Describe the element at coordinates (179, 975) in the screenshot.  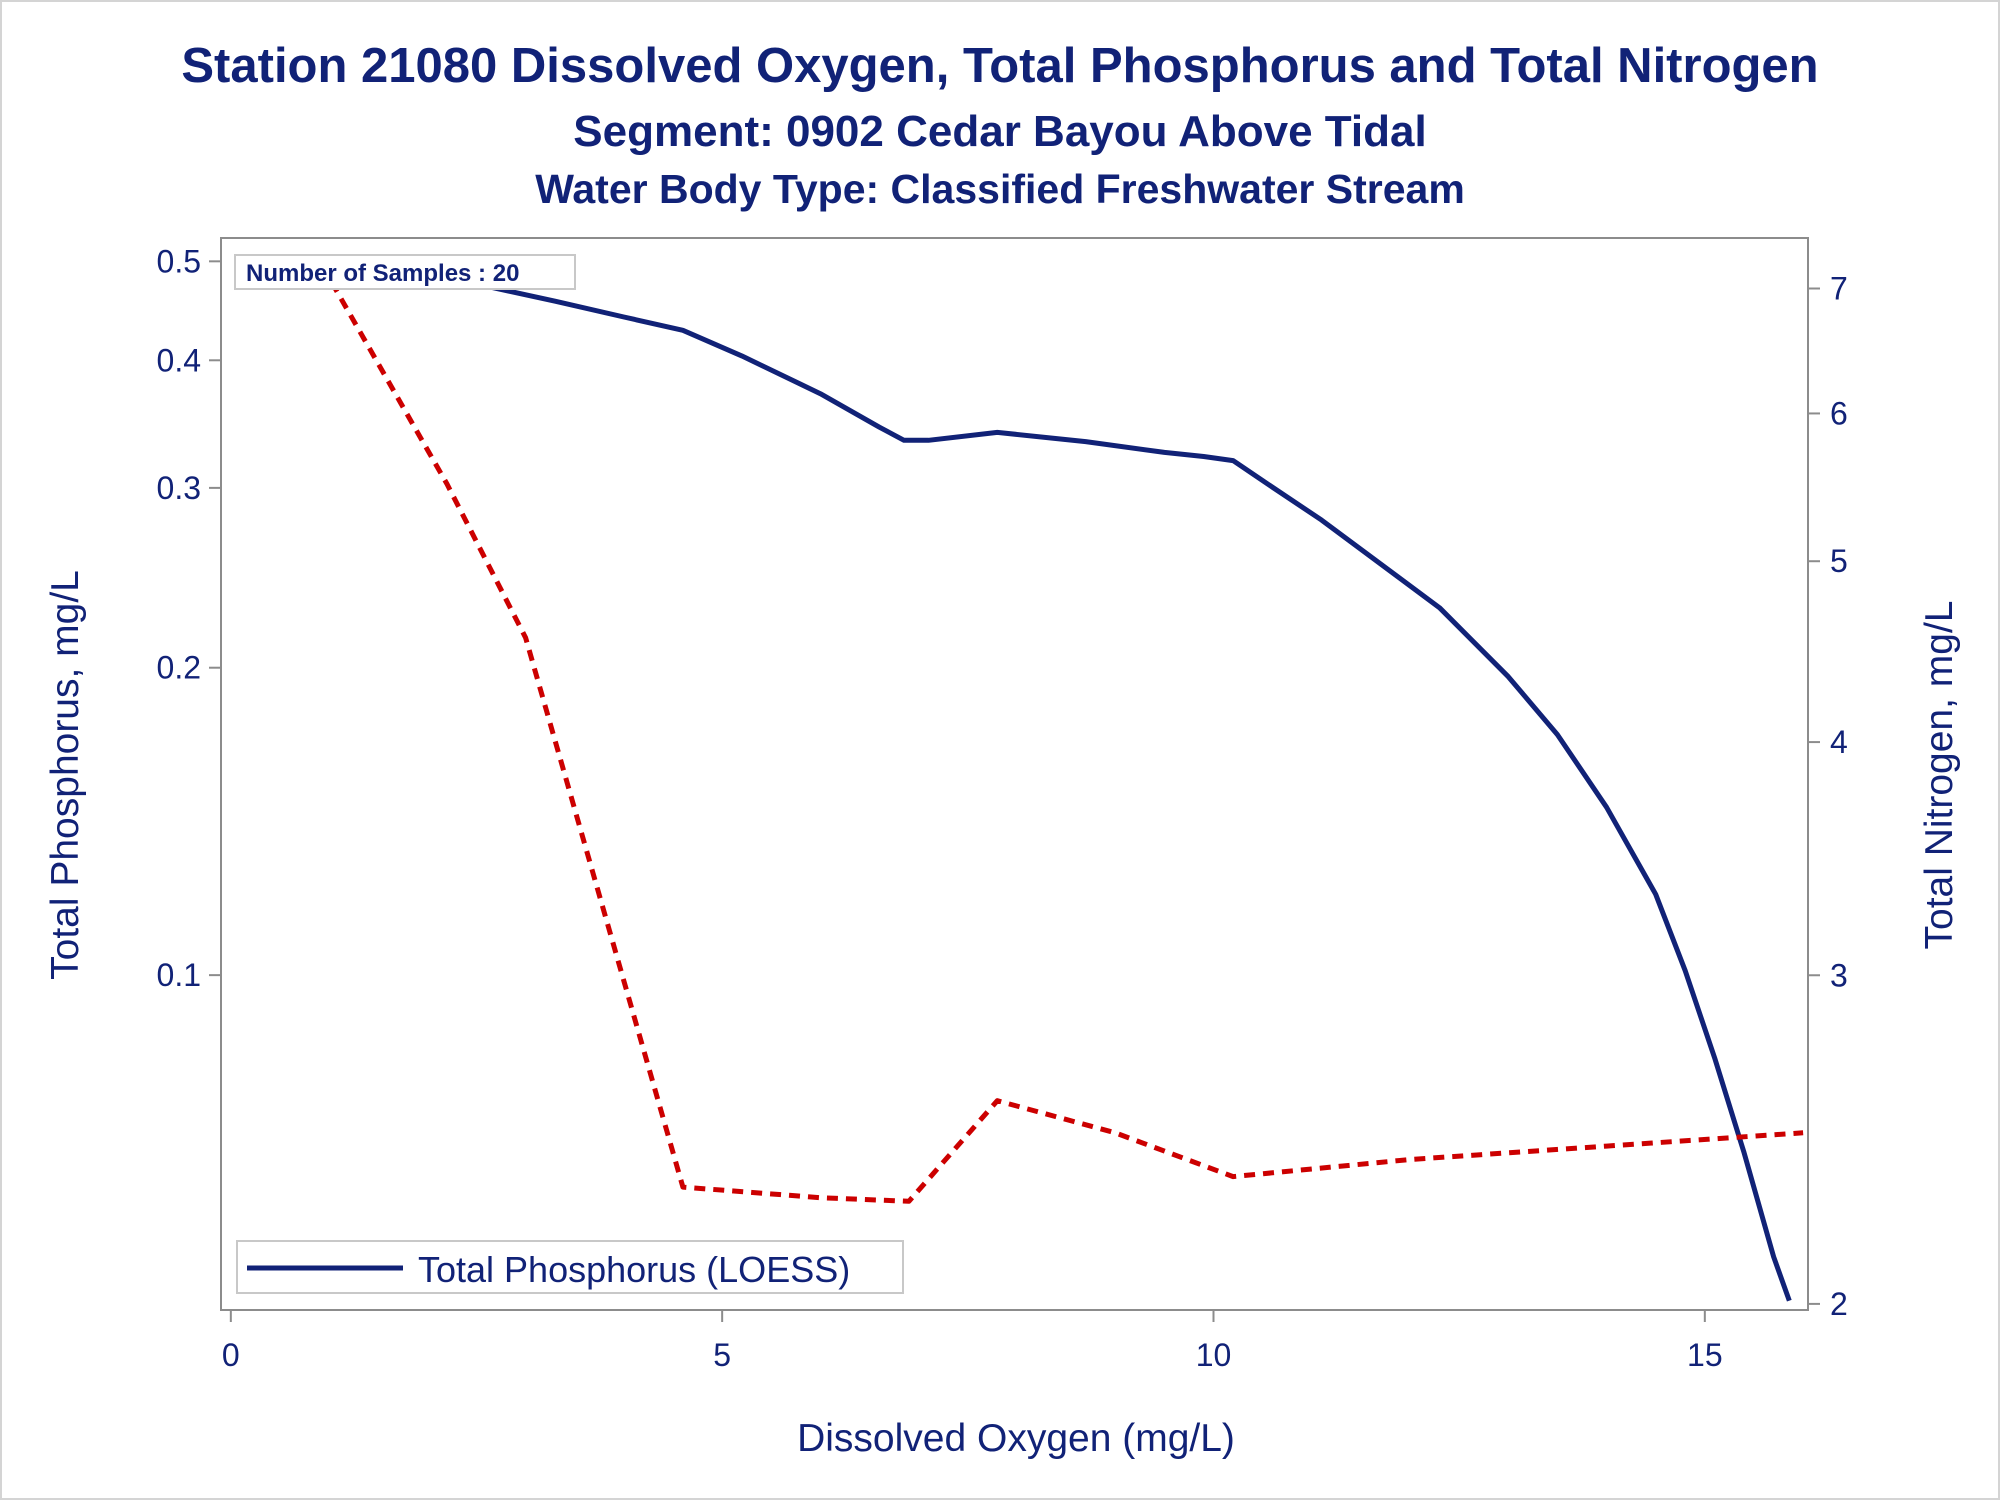
I see `y-left-tick-label: 0.1` at that location.